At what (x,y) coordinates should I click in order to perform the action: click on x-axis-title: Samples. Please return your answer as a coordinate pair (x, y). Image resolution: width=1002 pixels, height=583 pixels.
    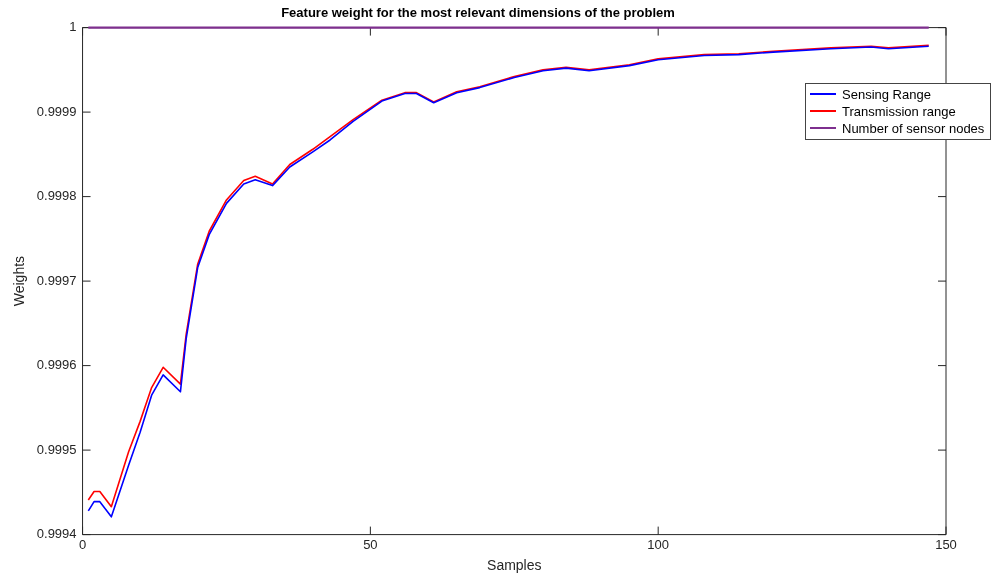
    Looking at the image, I should click on (514, 565).